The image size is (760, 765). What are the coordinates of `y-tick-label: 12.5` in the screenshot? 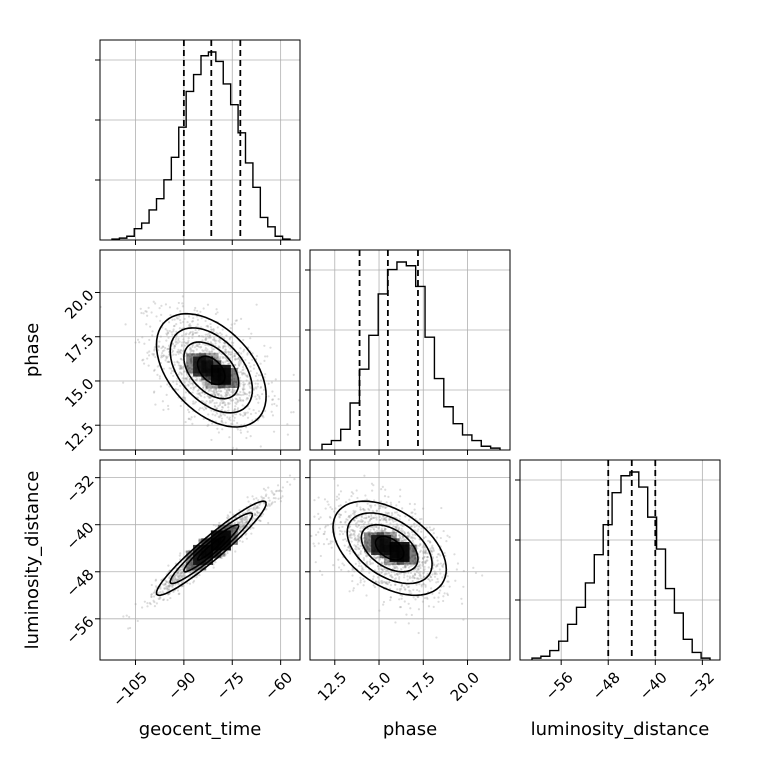 It's located at (79, 437).